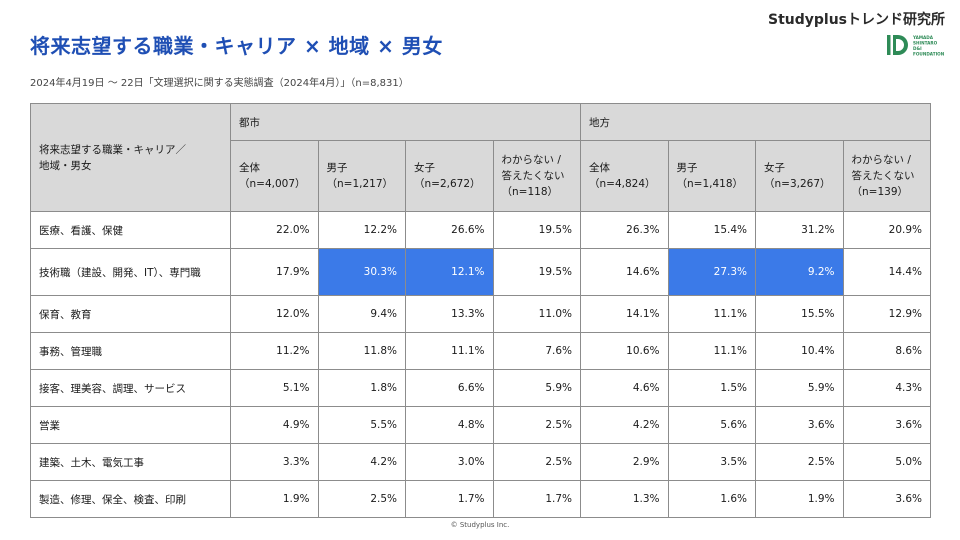 This screenshot has height=540, width=960. What do you see at coordinates (624, 230) in the screenshot?
I see `value-cell: 26.3%` at bounding box center [624, 230].